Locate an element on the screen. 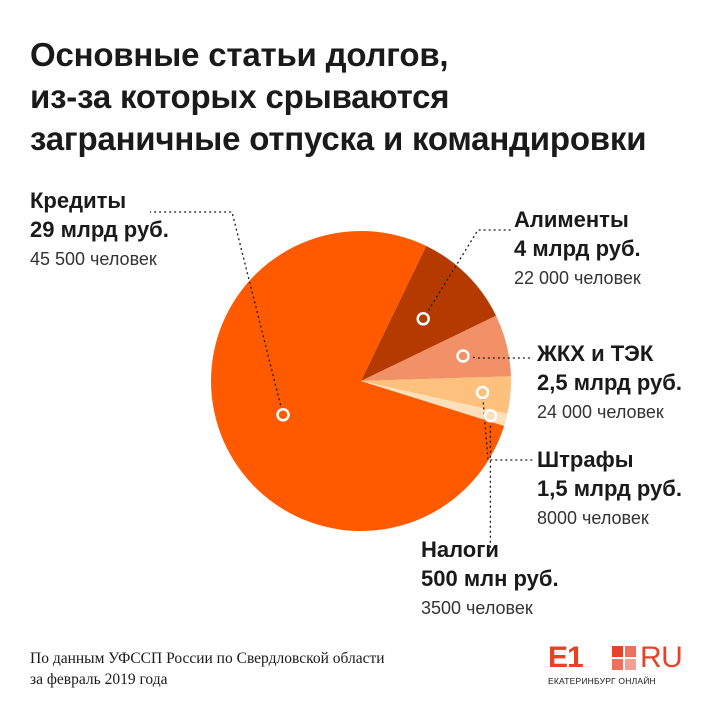  slice-people: 22 000 человек is located at coordinates (577, 278).